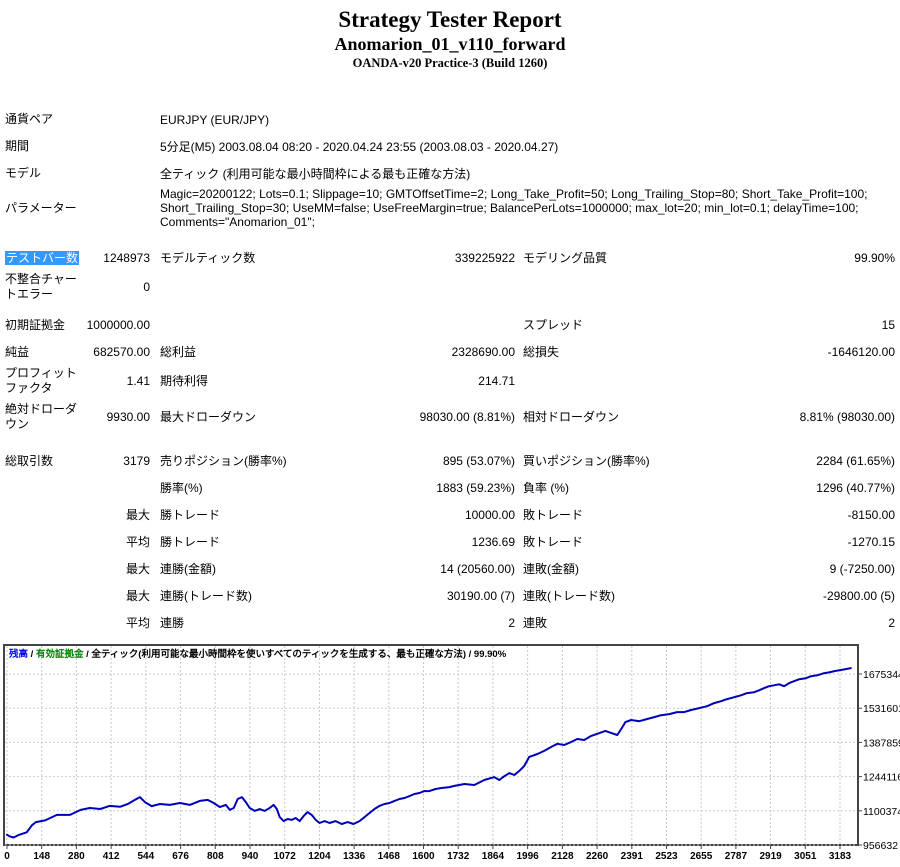 This screenshot has width=900, height=867. What do you see at coordinates (389, 856) in the screenshot?
I see `x-axis-label: 1468` at bounding box center [389, 856].